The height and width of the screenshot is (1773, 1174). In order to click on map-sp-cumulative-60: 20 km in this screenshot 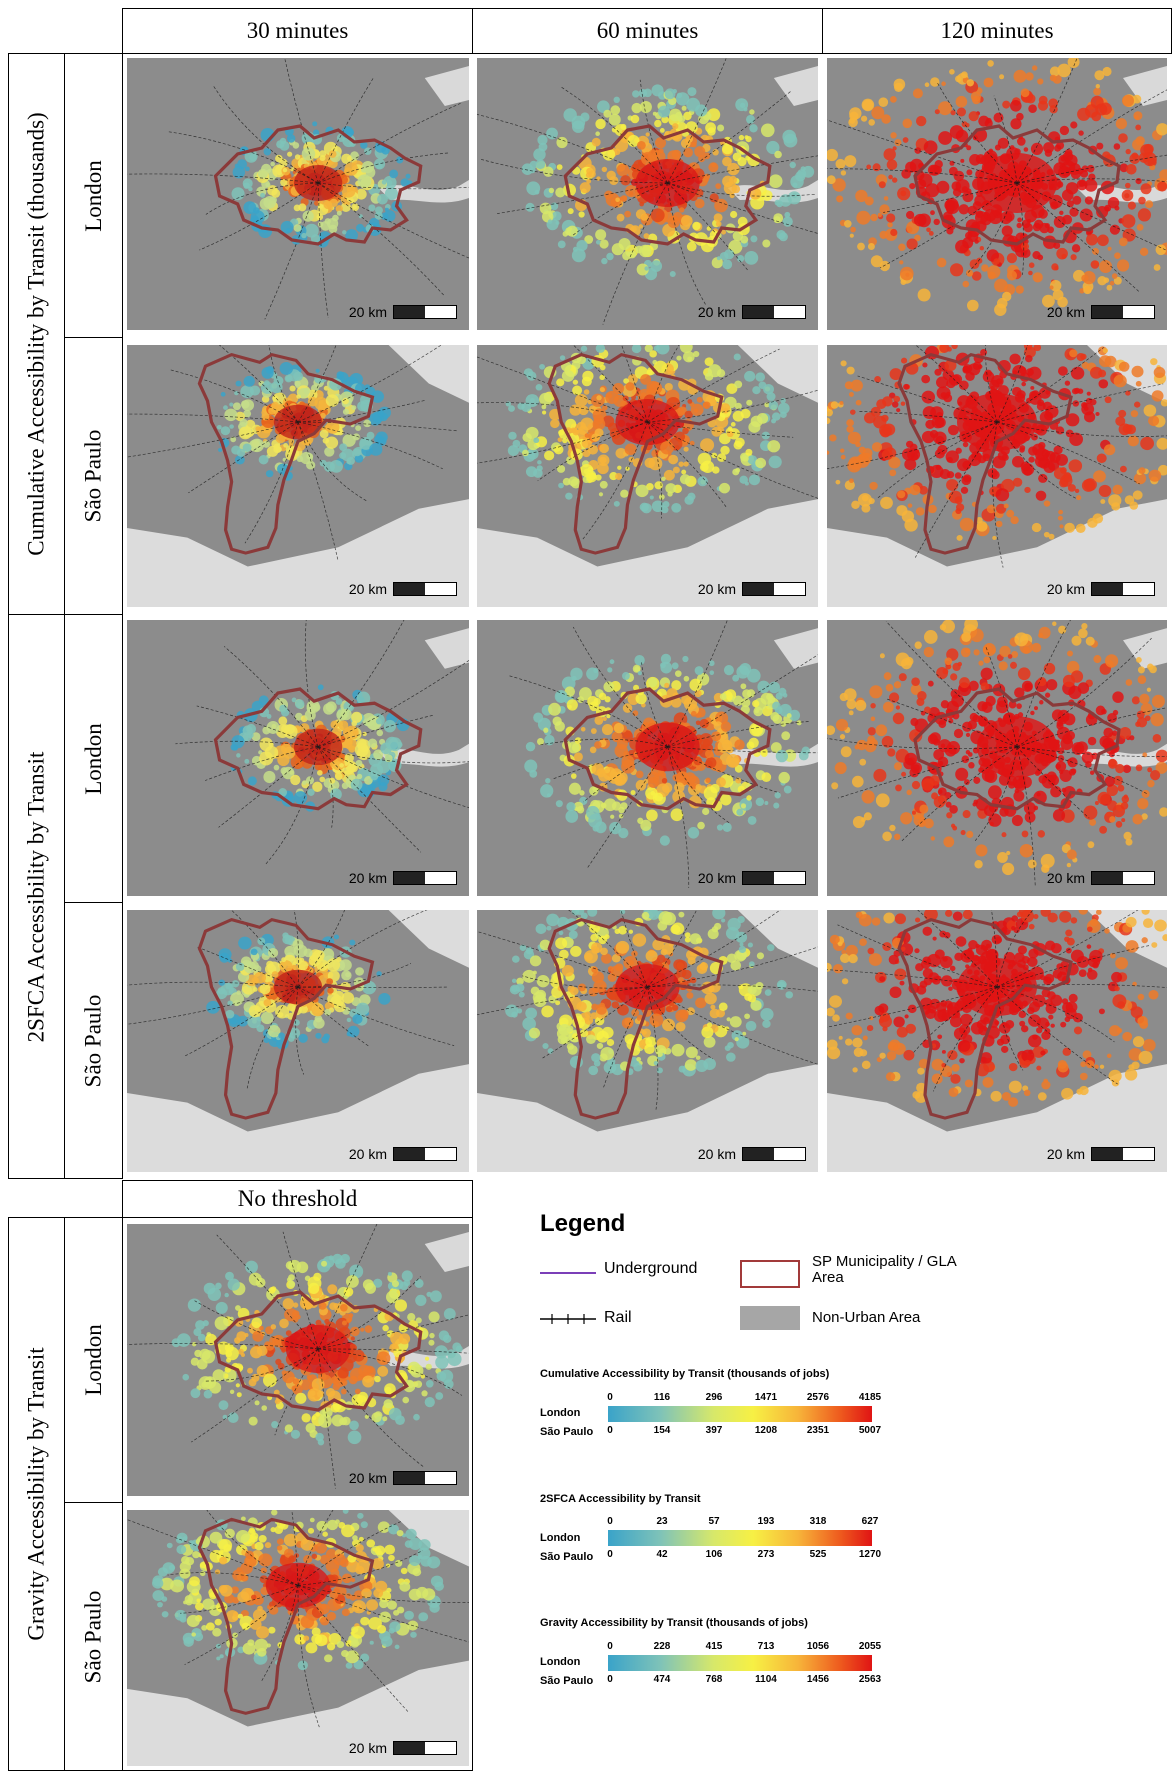, I will do `click(647, 476)`.